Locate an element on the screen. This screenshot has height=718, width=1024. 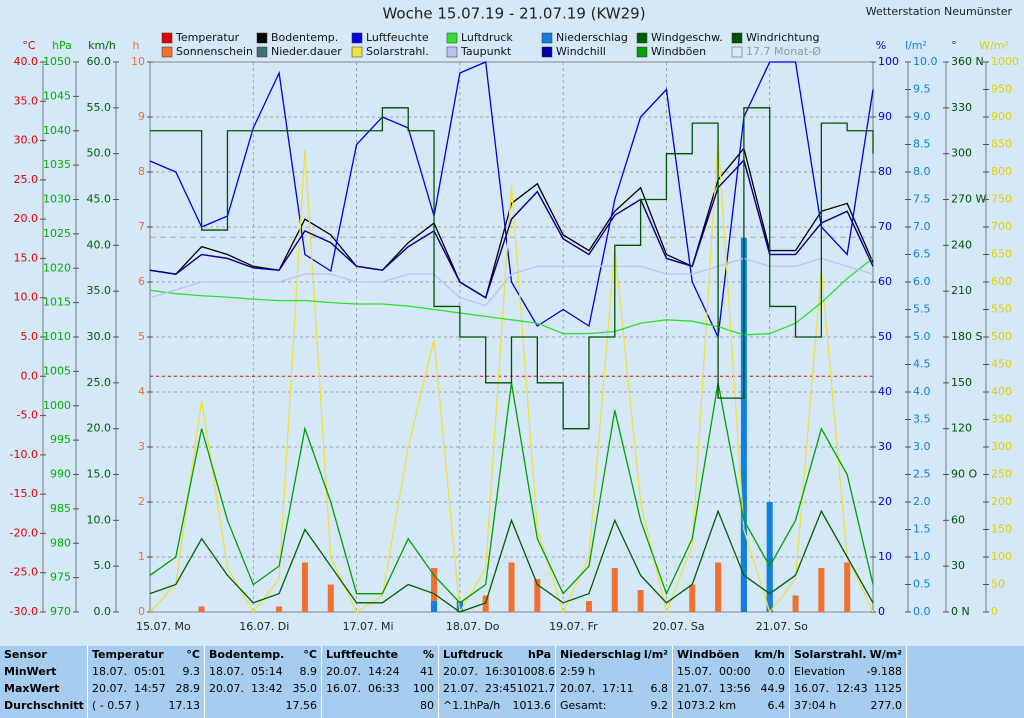
cell-left: 15.07. 00:00 is located at coordinates (714, 671).